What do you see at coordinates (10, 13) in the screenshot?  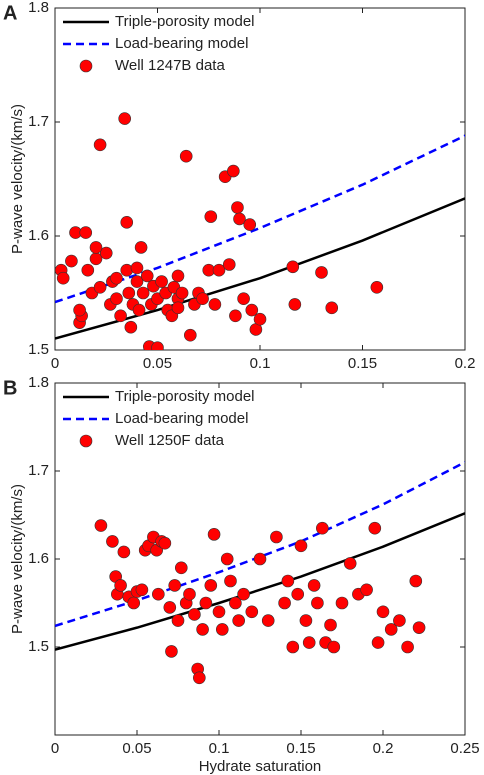 I see `panel-label: A` at bounding box center [10, 13].